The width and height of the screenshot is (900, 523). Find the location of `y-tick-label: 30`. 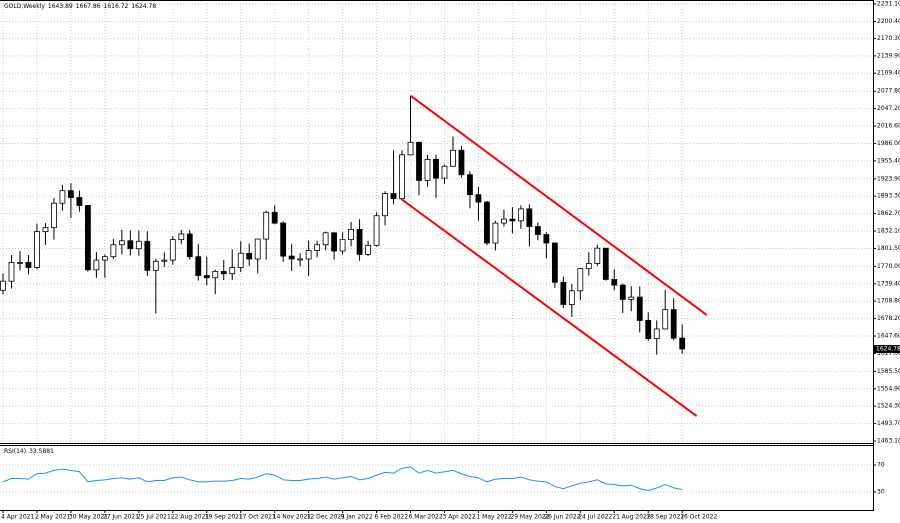

y-tick-label: 30 is located at coordinates (881, 491).